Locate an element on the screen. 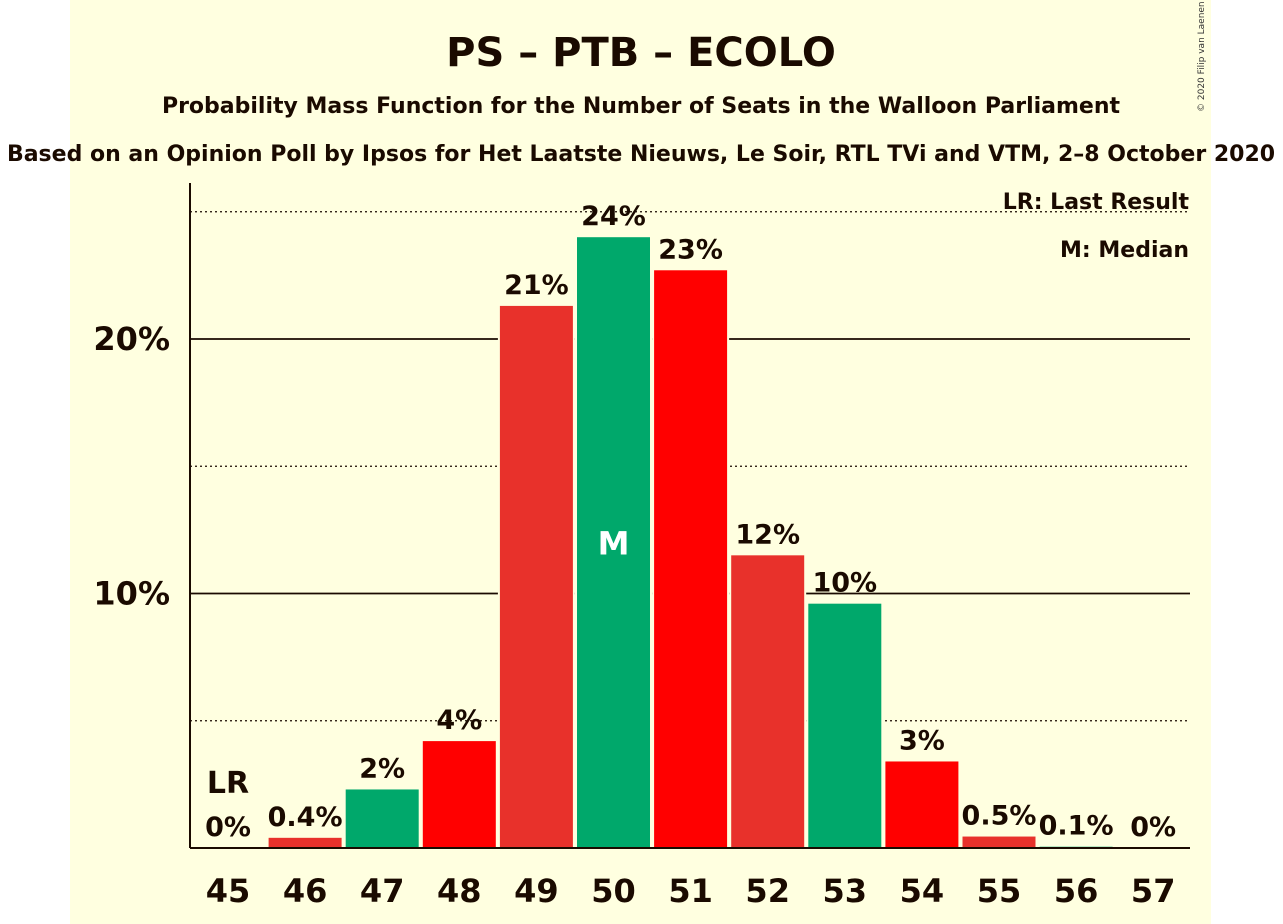 The image size is (1283, 924). chart-title: PS – PTB – ECOLO is located at coordinates (641, 53).